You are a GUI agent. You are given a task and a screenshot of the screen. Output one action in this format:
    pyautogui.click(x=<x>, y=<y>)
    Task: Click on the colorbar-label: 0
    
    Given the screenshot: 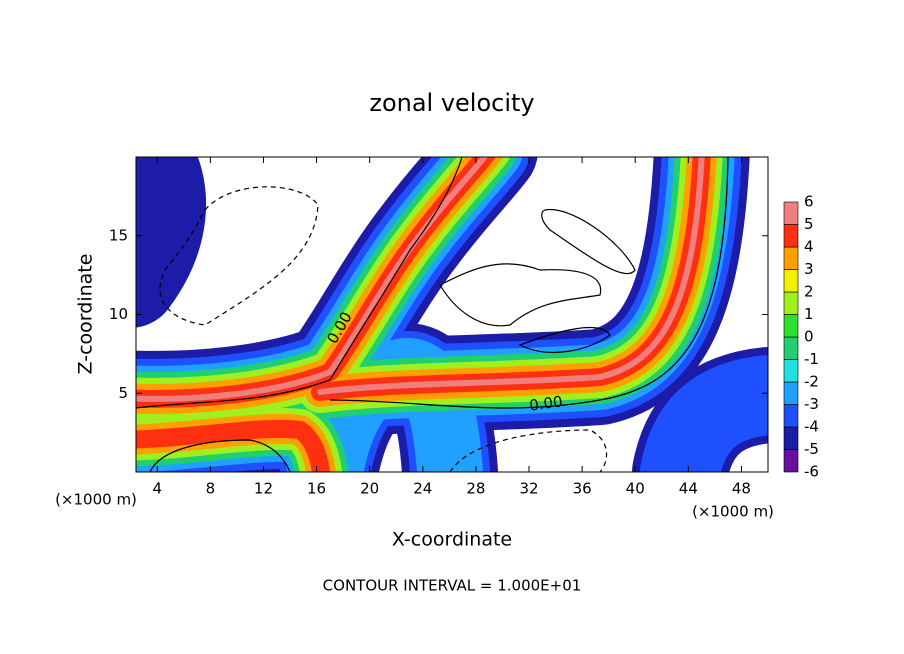 What is the action you would take?
    pyautogui.click(x=809, y=337)
    